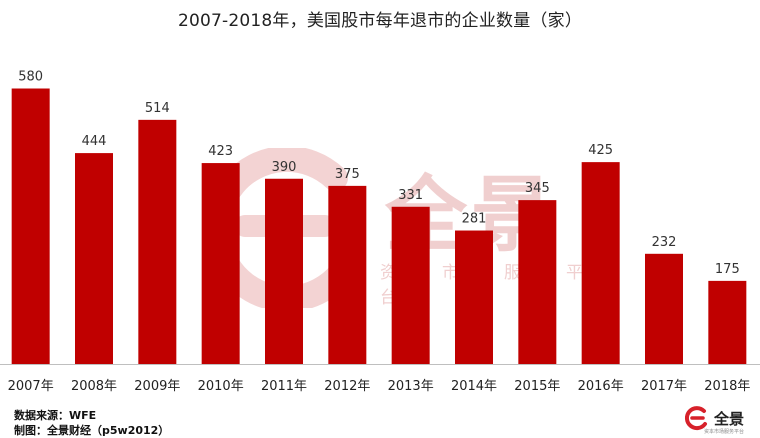 This screenshot has height=438, width=760. Describe the element at coordinates (157, 386) in the screenshot. I see `x-tick-label: 2009年` at that location.